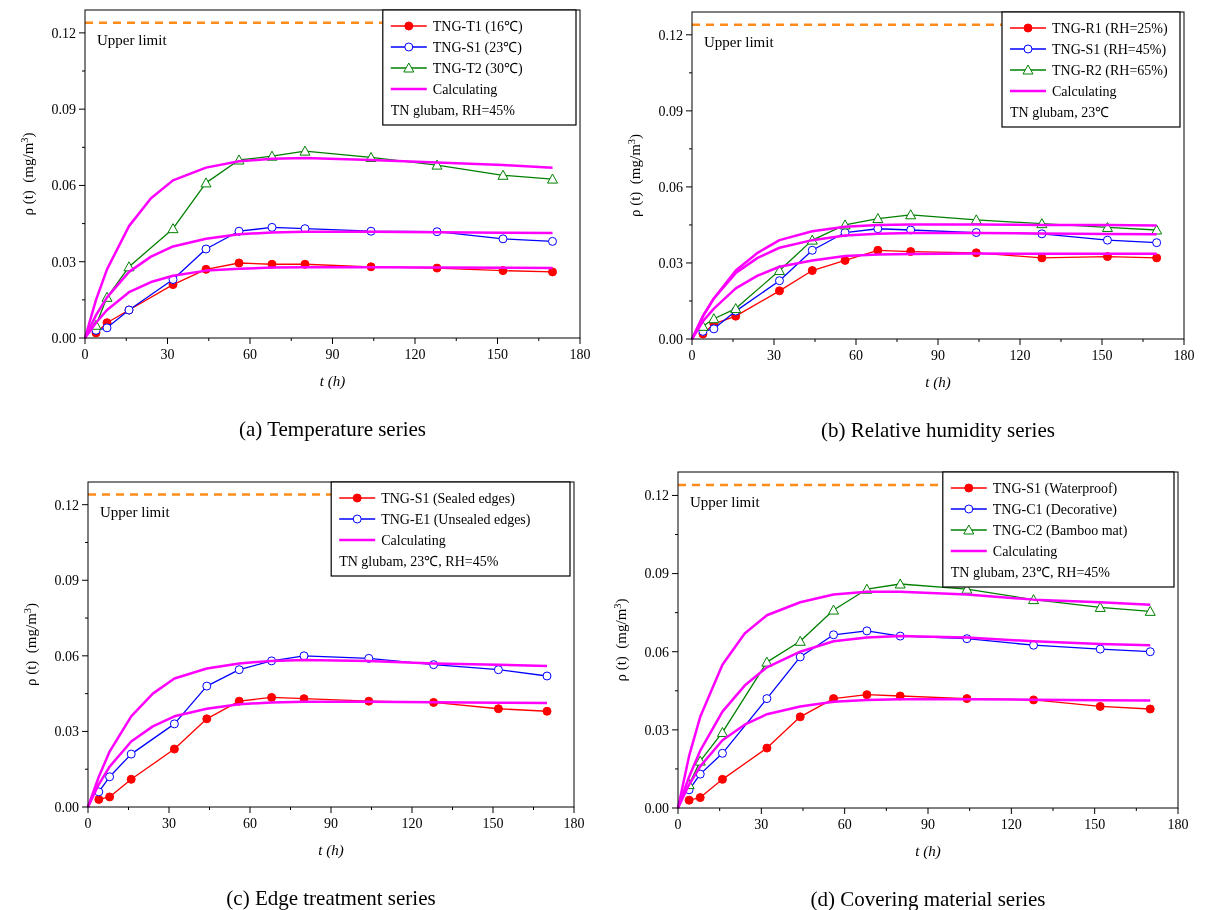  Describe the element at coordinates (928, 898) in the screenshot. I see `text: (d) Covering material series` at that location.